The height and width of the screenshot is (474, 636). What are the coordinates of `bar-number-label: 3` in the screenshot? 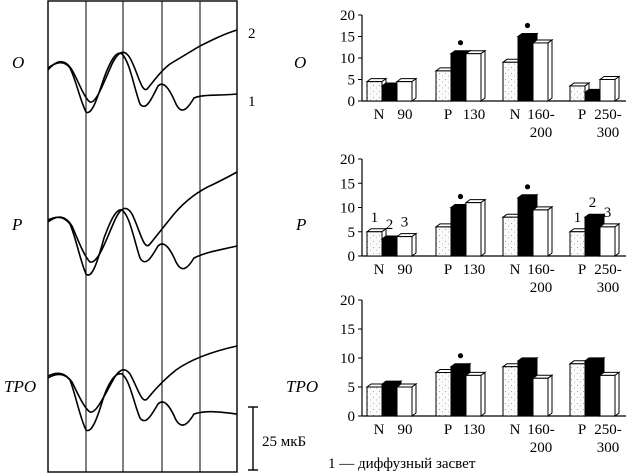 It's located at (608, 213).